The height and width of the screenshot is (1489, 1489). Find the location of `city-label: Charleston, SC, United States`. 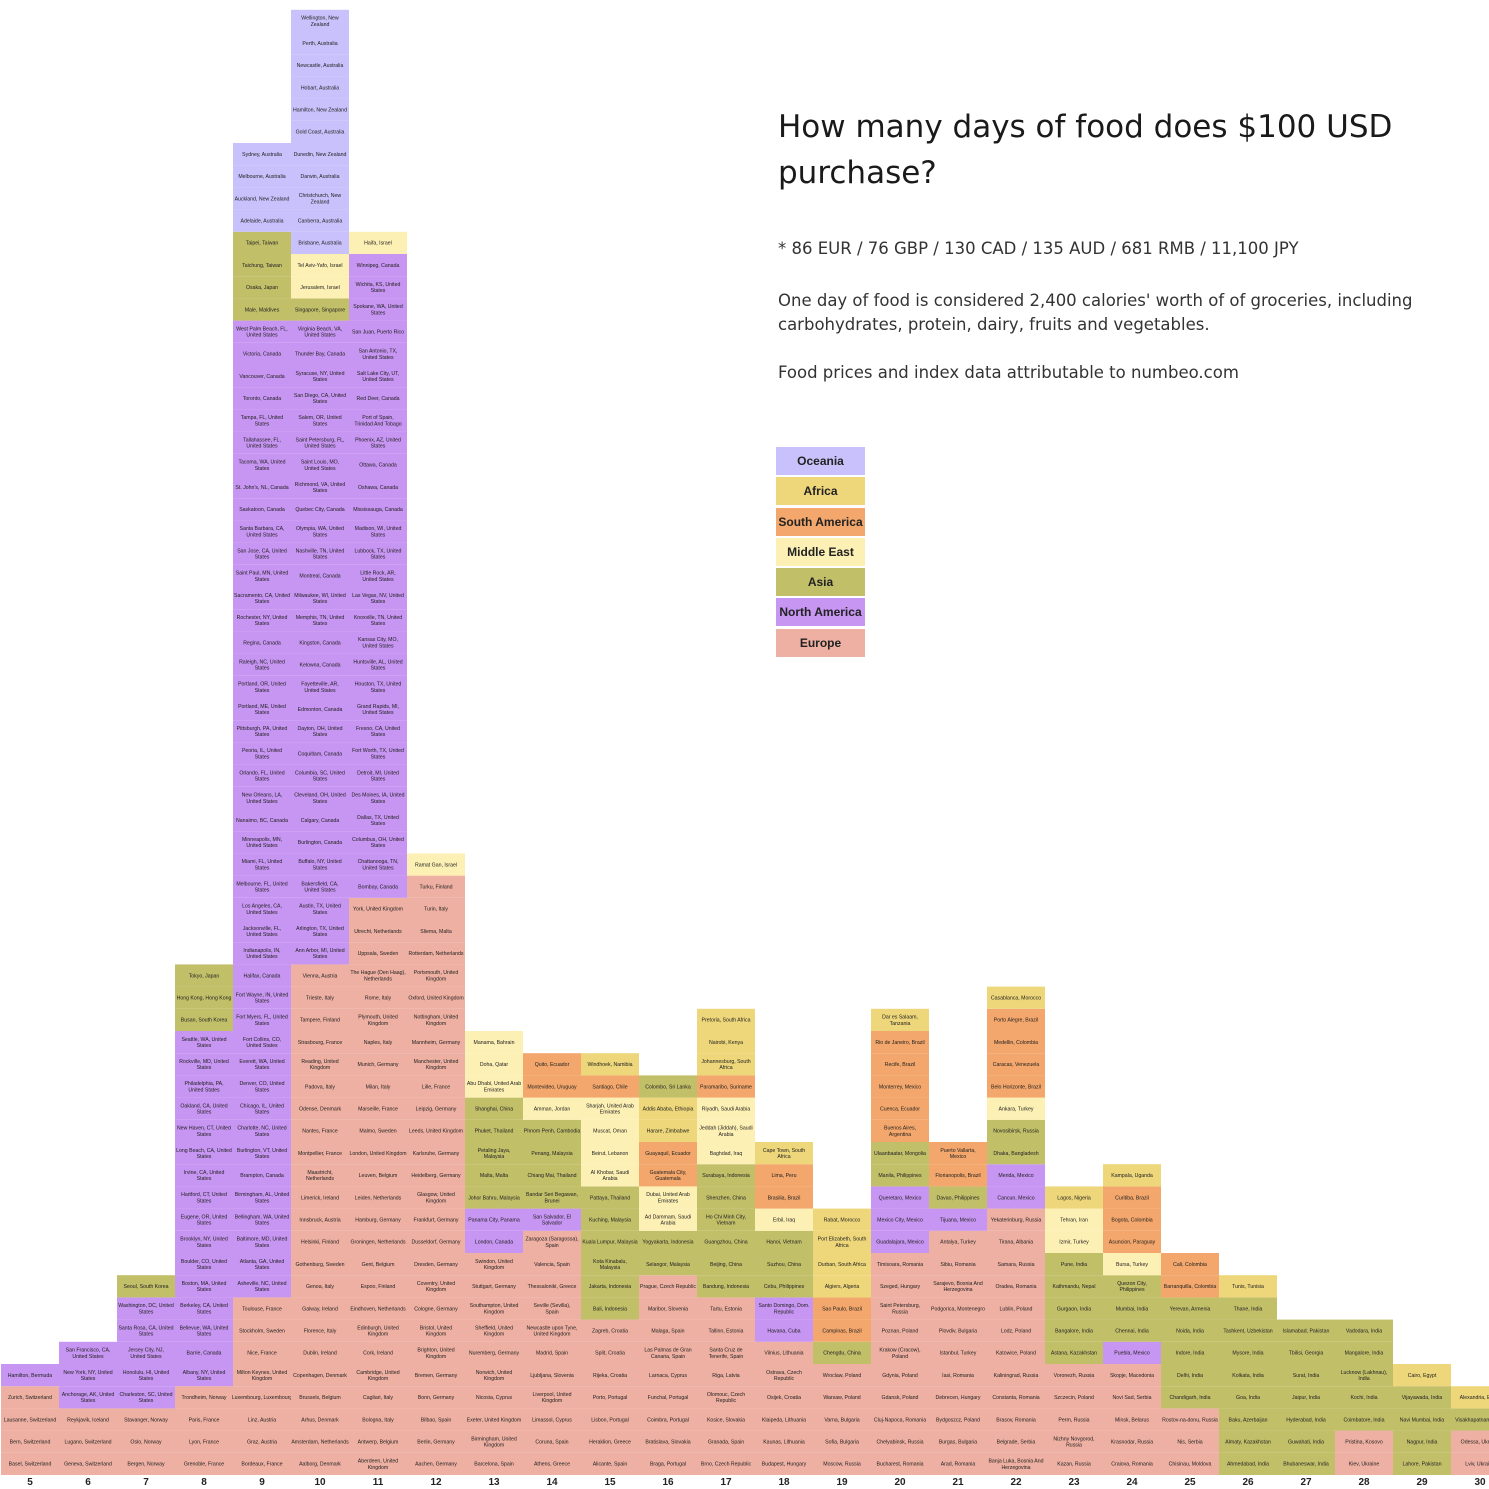

city-label: Charleston, SC, United States is located at coordinates (145, 1398).